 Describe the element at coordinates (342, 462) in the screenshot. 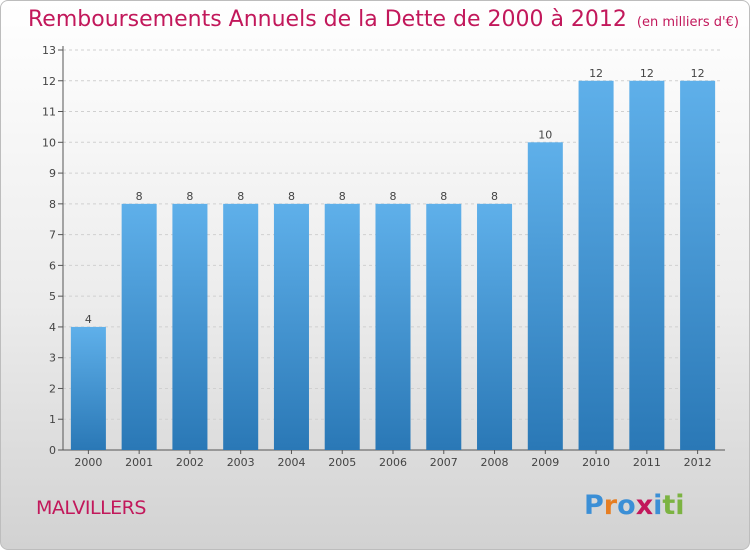

I see `x-tick-label: 2005` at that location.